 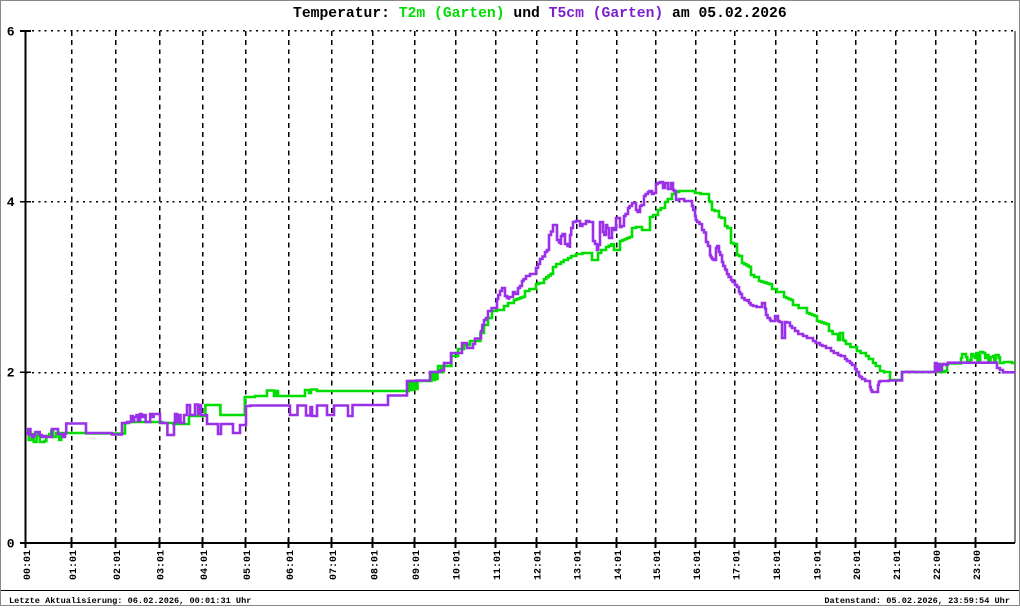 What do you see at coordinates (334, 565) in the screenshot?
I see `svg-text: 07:01` at bounding box center [334, 565].